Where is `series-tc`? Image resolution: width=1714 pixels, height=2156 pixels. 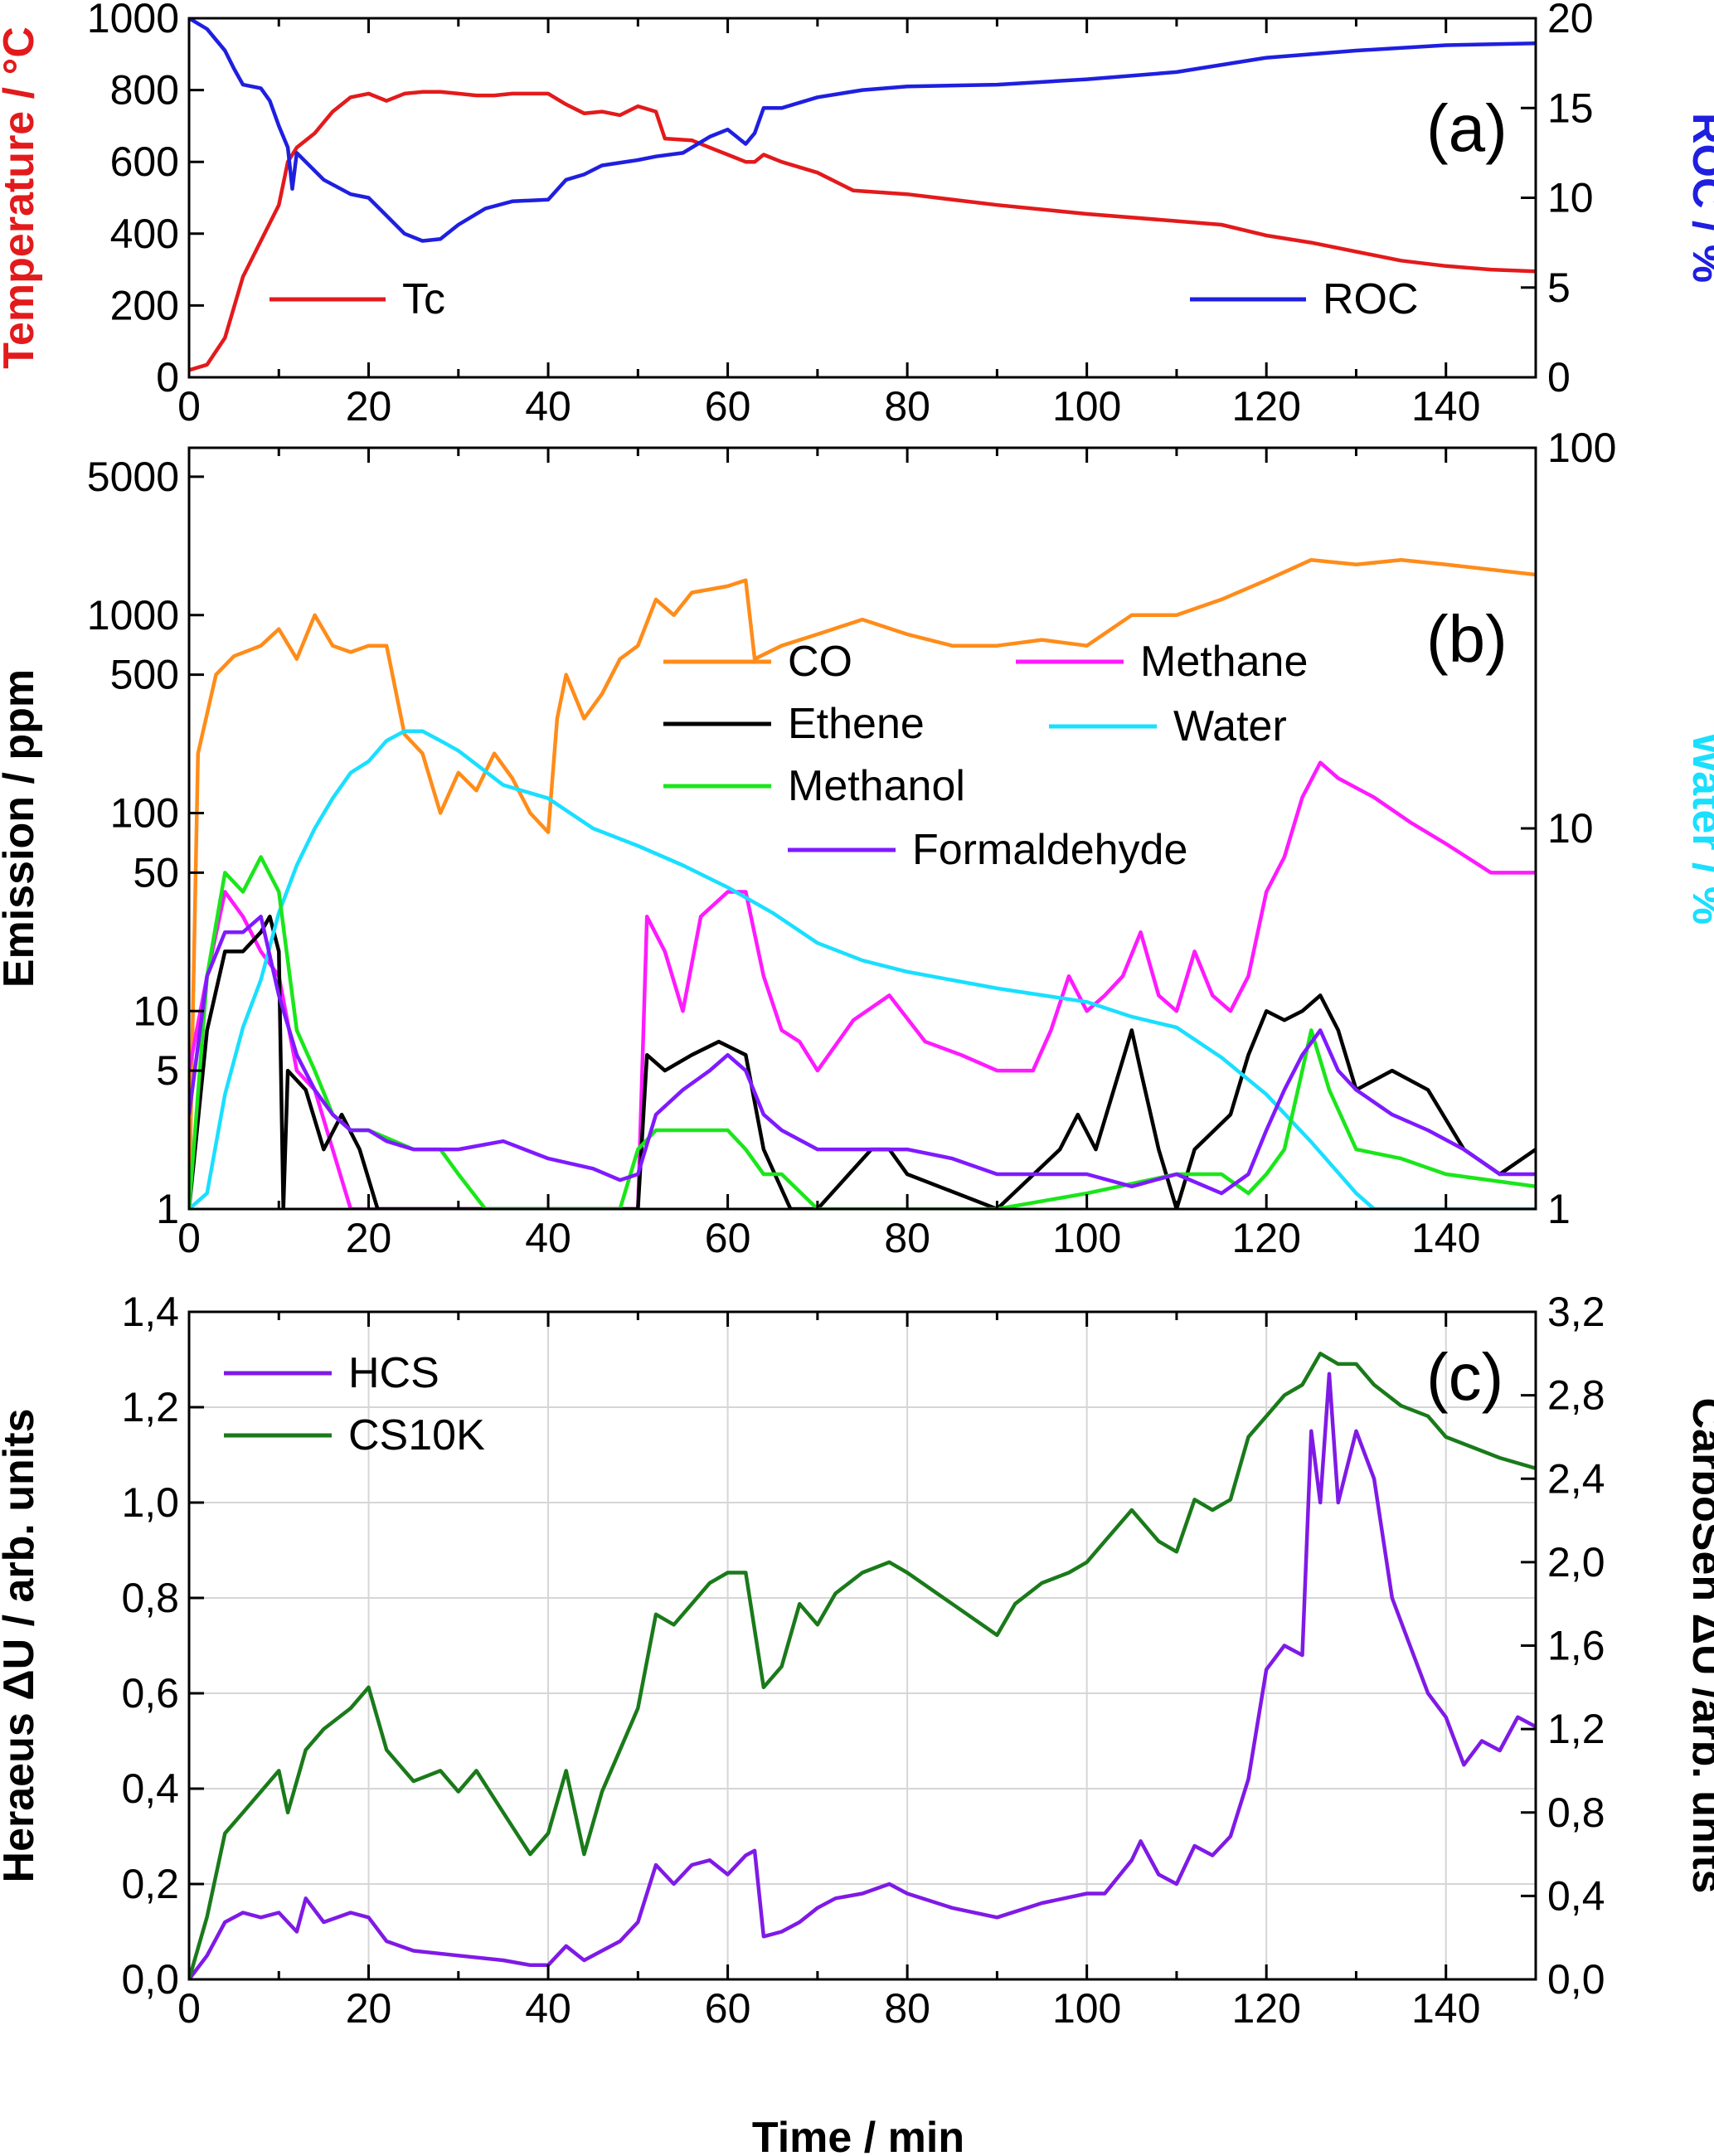
series-tc is located at coordinates (862, 231).